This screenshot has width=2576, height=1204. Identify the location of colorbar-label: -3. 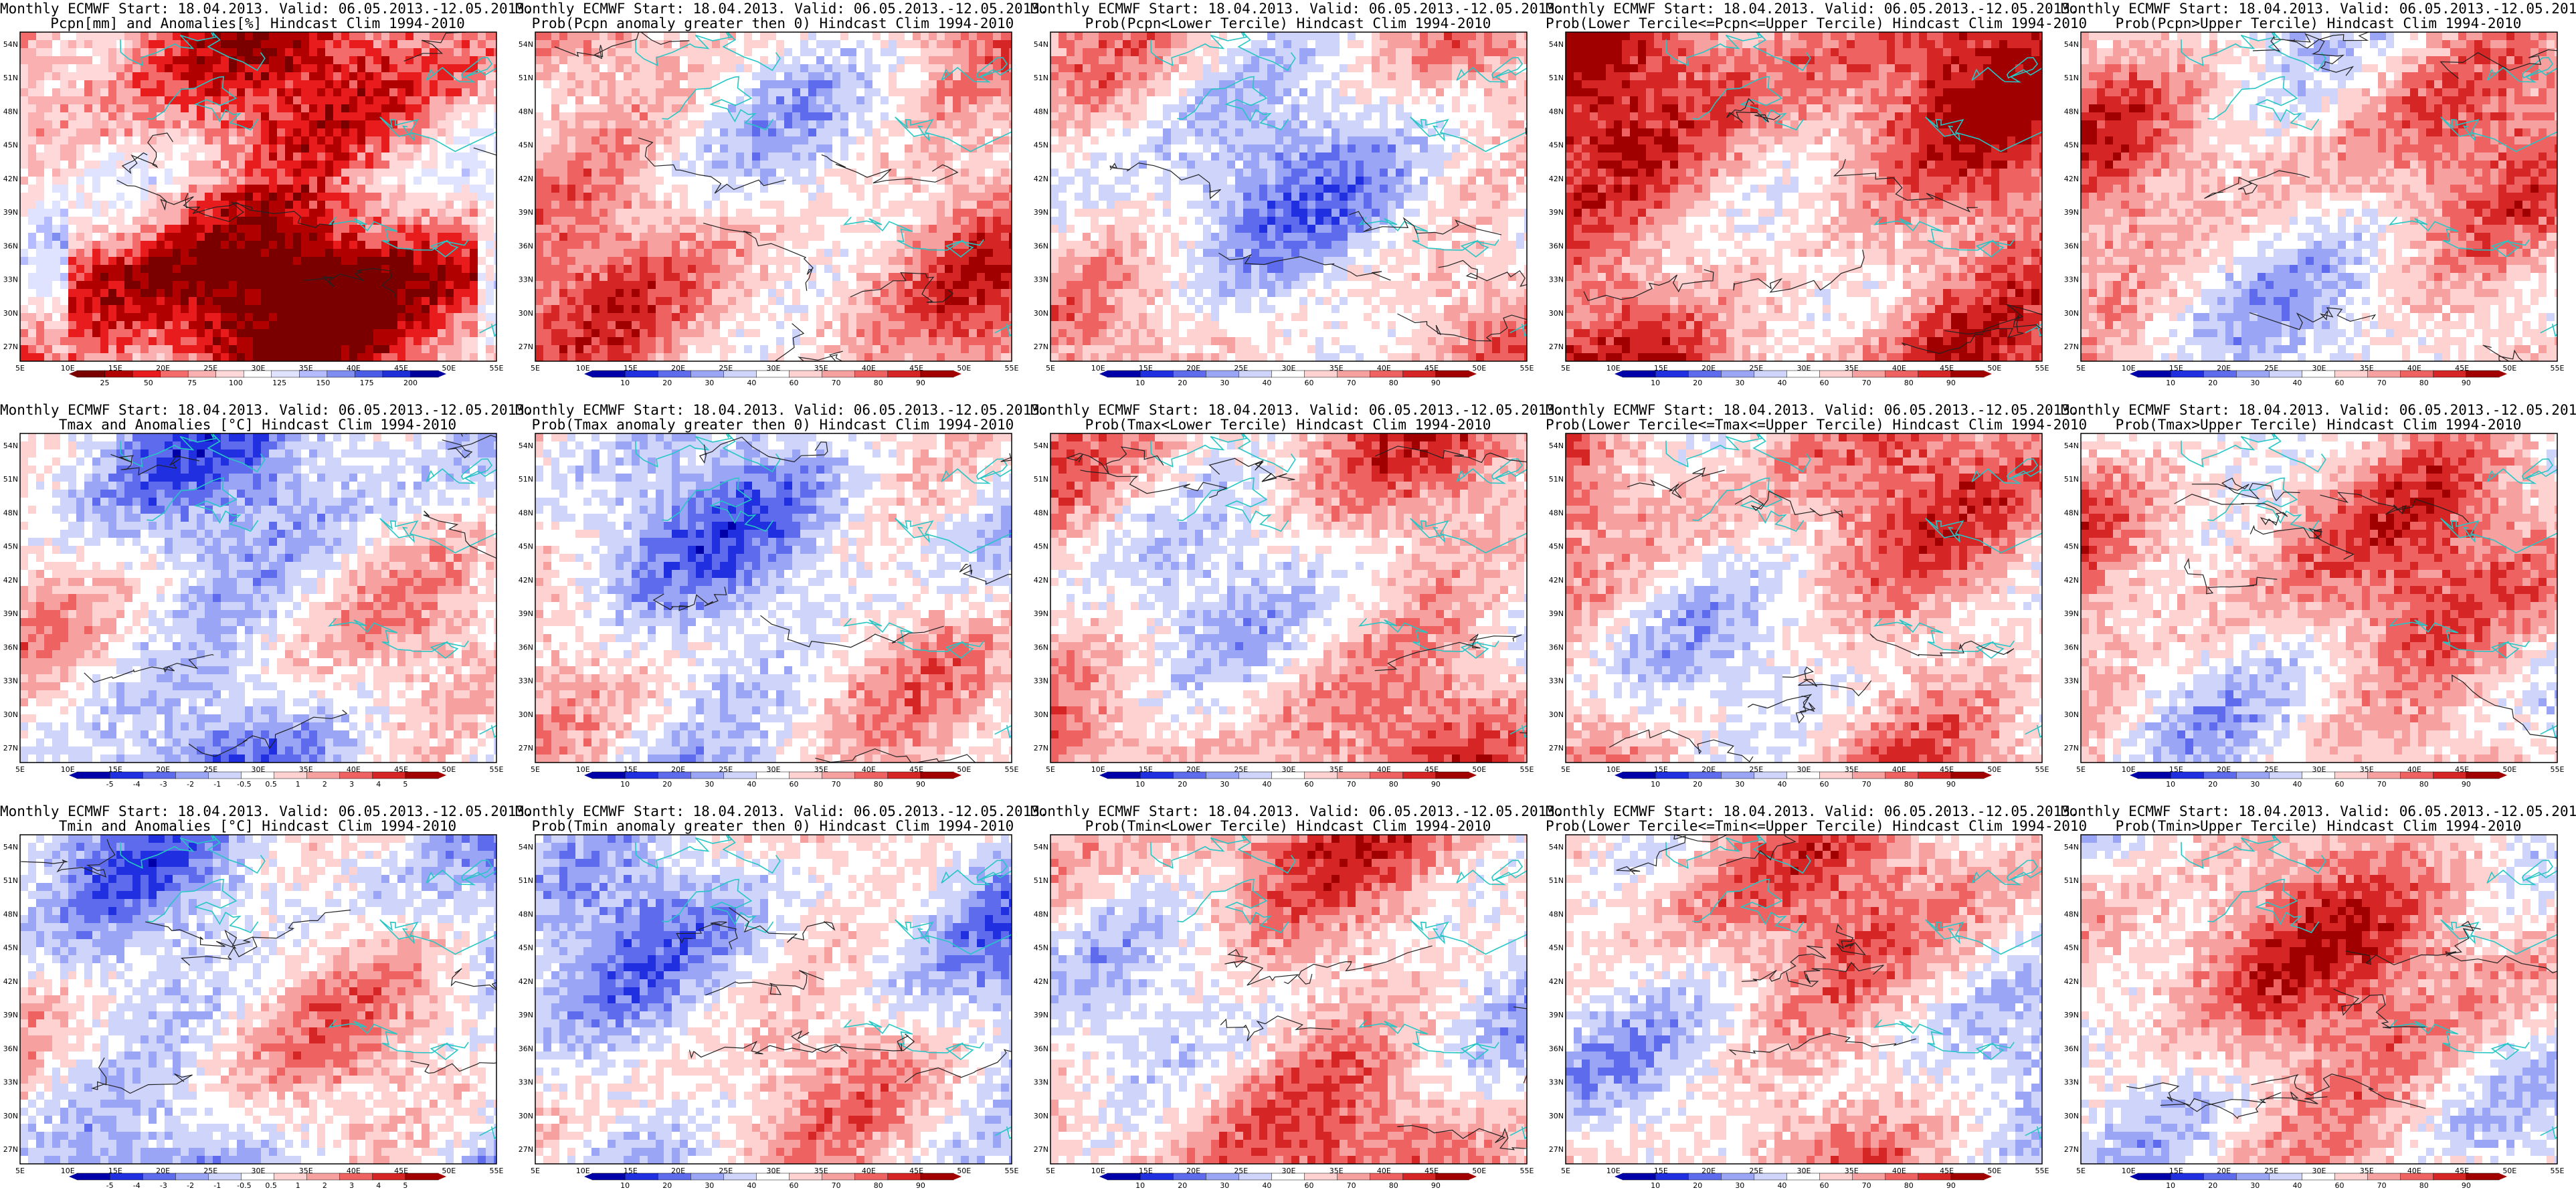
(163, 784).